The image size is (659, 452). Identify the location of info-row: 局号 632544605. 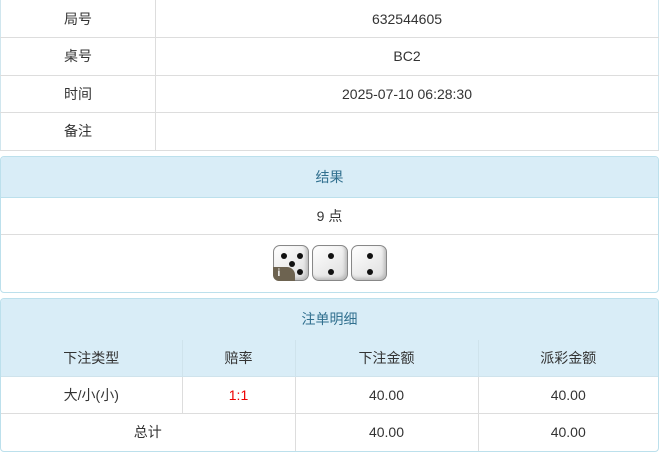
(329, 19).